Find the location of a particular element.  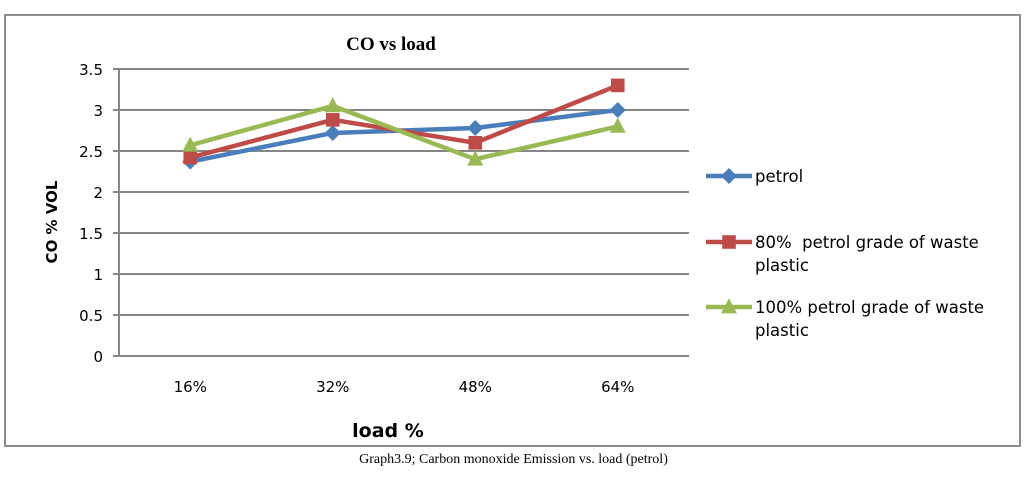

legend-item: 100% petrol grade of waste plastic is located at coordinates (845, 319).